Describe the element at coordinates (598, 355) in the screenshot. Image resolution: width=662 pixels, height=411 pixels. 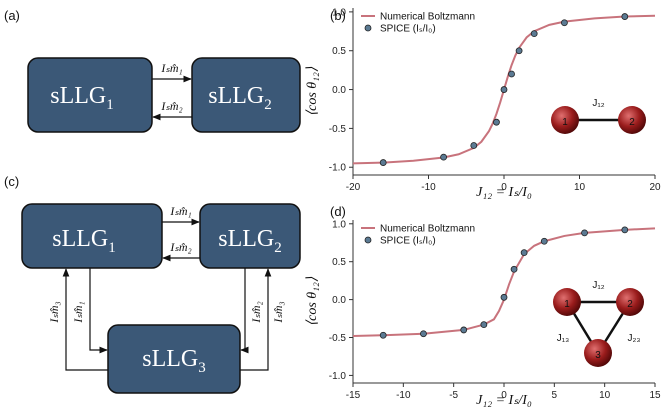
I see `spin-label: 3` at that location.